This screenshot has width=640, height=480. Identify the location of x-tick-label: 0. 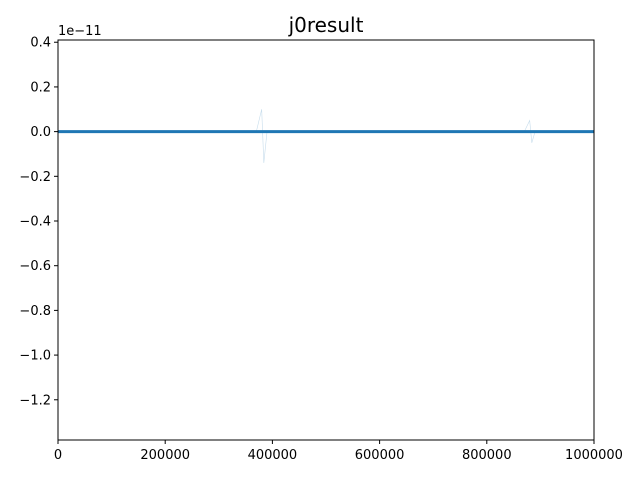
(58, 455).